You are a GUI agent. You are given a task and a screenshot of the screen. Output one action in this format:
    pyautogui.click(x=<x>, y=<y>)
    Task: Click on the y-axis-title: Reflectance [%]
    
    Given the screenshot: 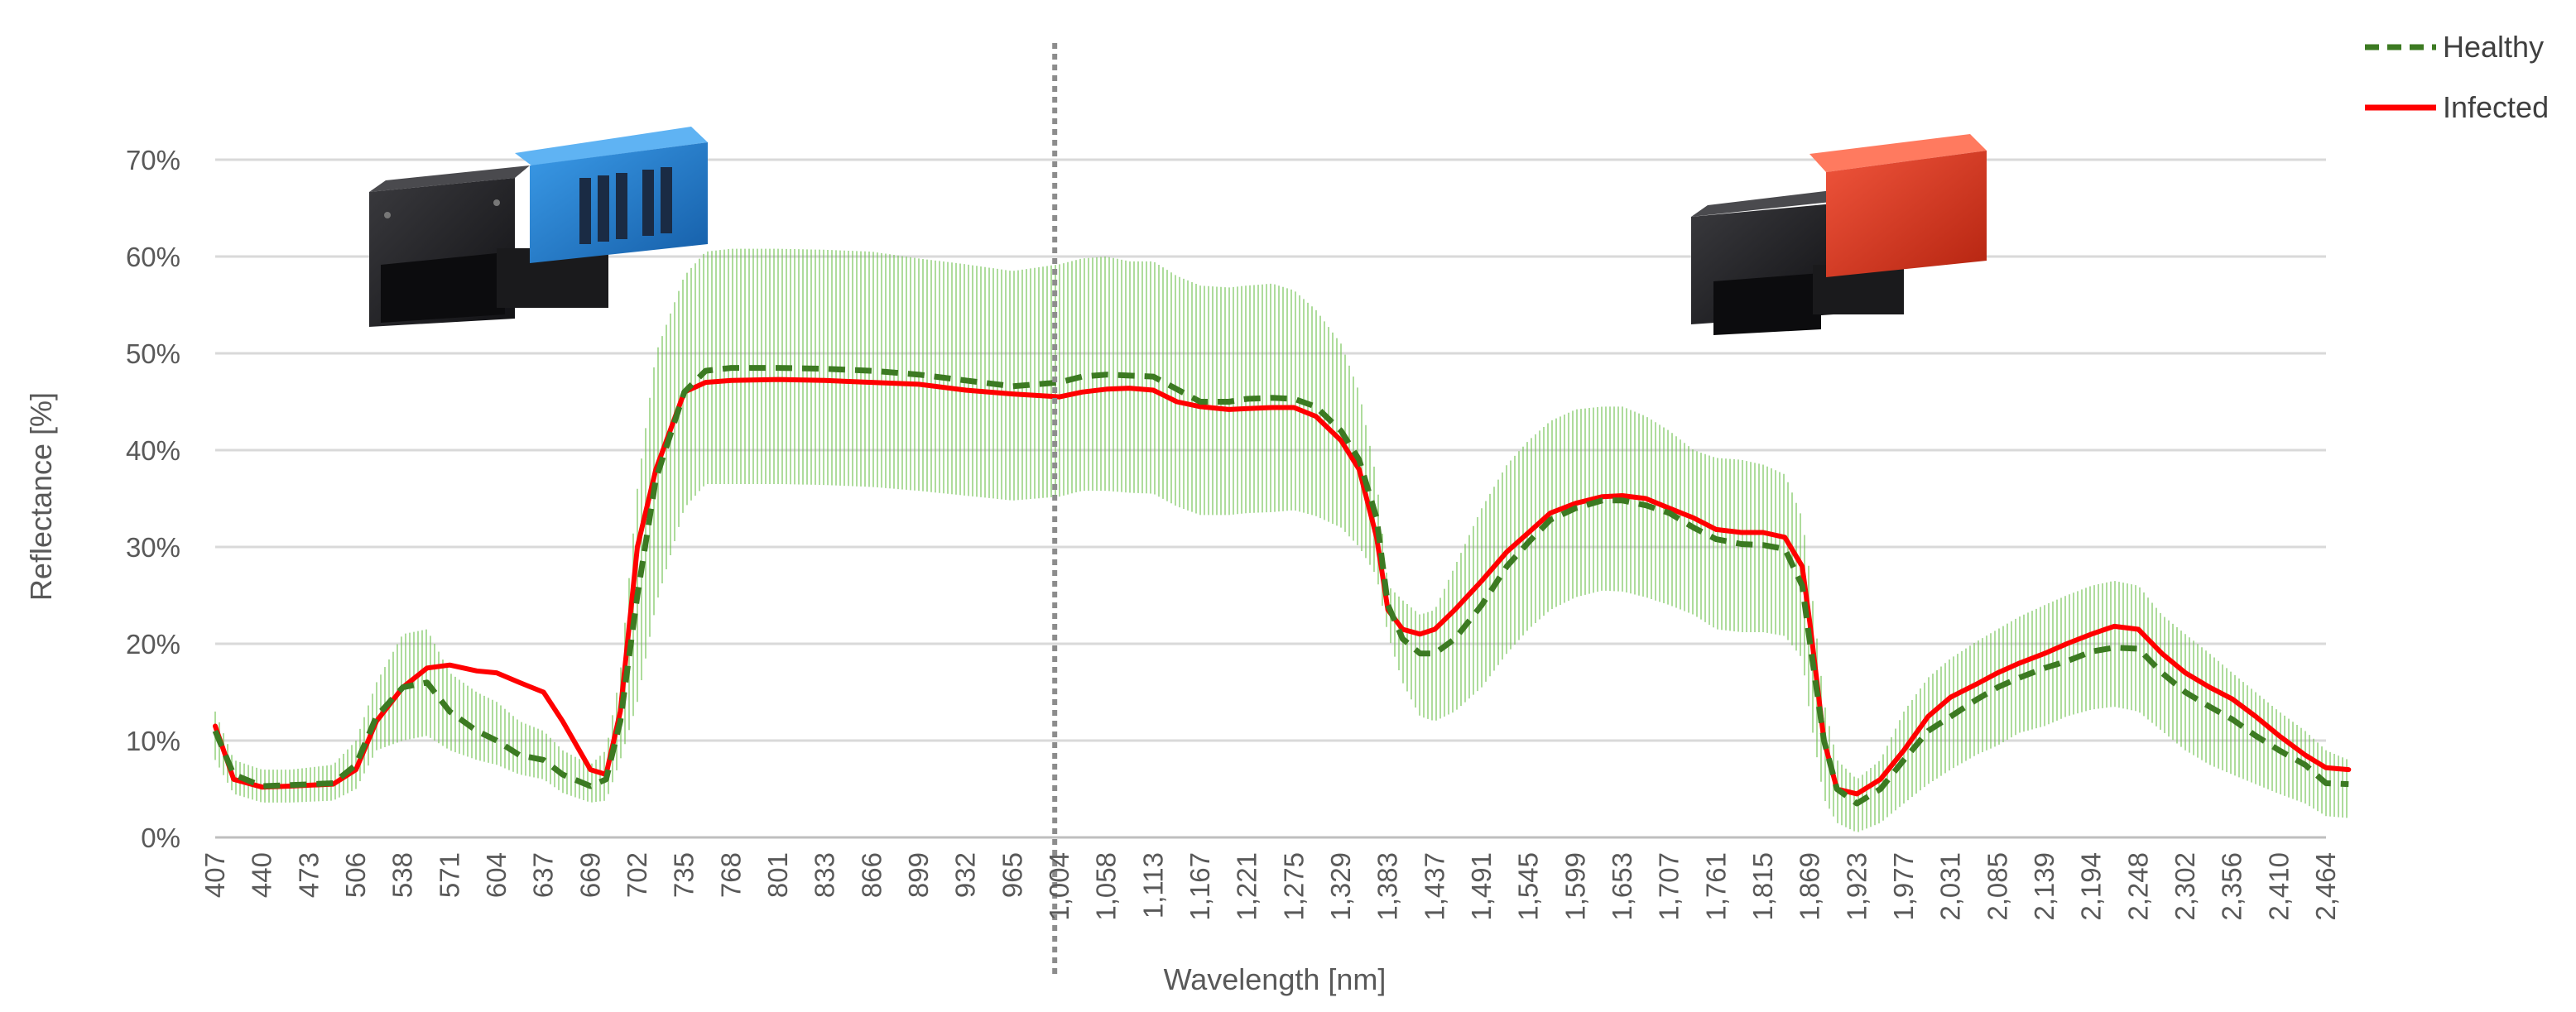 What is the action you would take?
    pyautogui.click(x=41, y=497)
    